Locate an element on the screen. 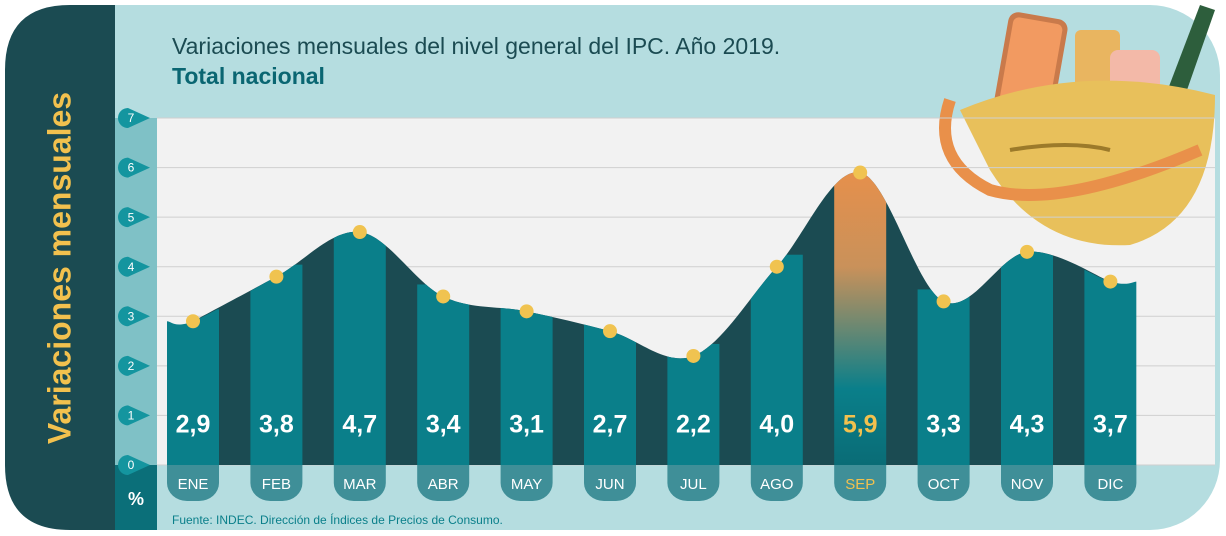 The width and height of the screenshot is (1226, 536). value-label: 2,9 is located at coordinates (193, 425).